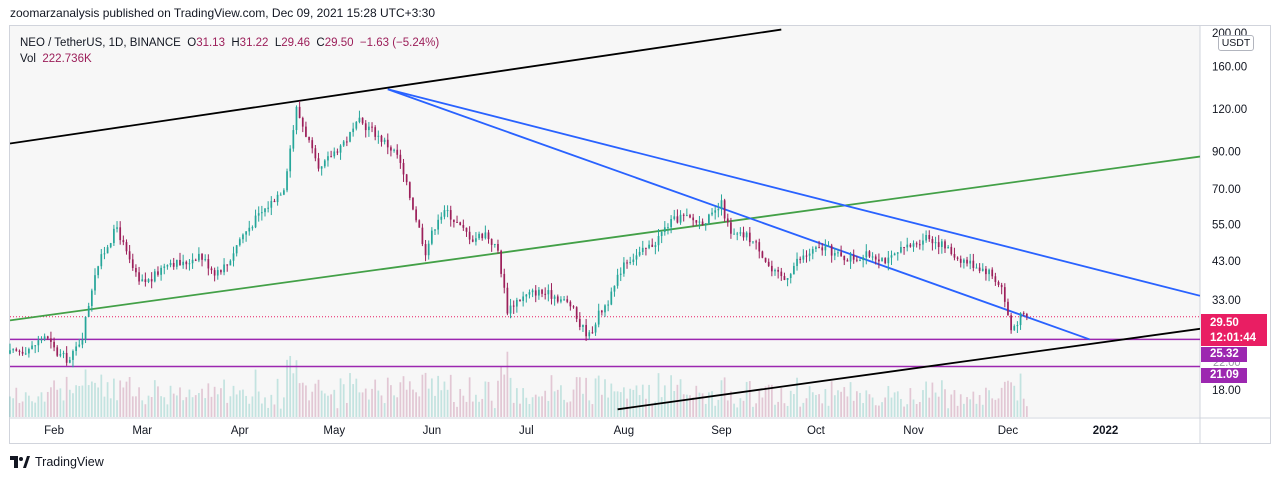 This screenshot has width=1280, height=479. What do you see at coordinates (54, 431) in the screenshot?
I see `x-tick-label: Feb` at bounding box center [54, 431].